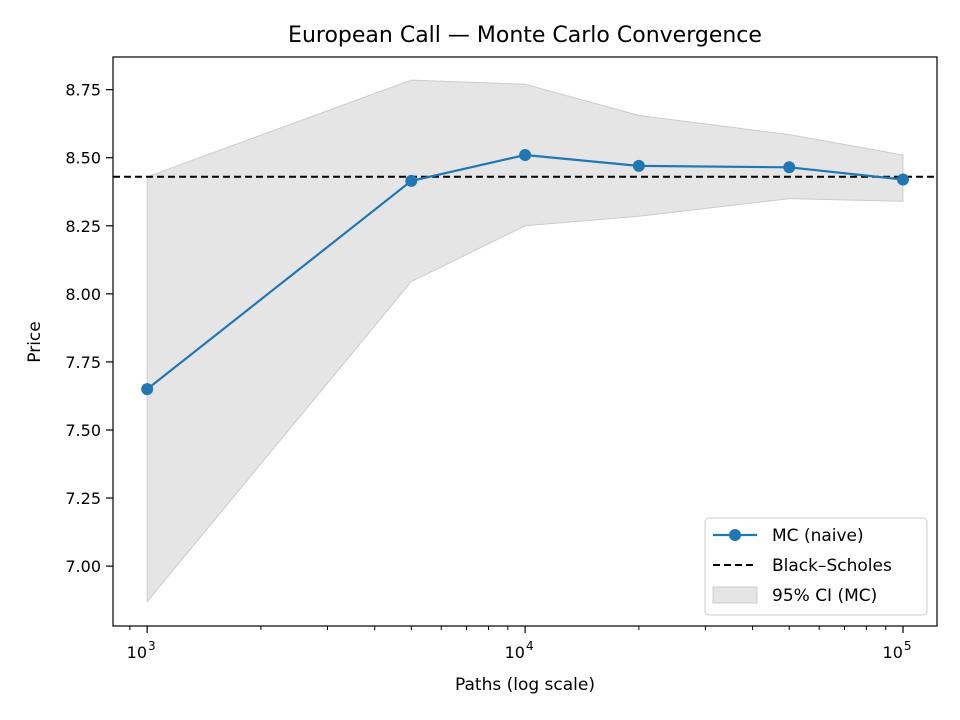 Image resolution: width=960 pixels, height=720 pixels. What do you see at coordinates (89, 328) in the screenshot?
I see `y-axis: 7.00 7.25 7.50 7.75 8.00 8.25 8.50 8.75` at bounding box center [89, 328].